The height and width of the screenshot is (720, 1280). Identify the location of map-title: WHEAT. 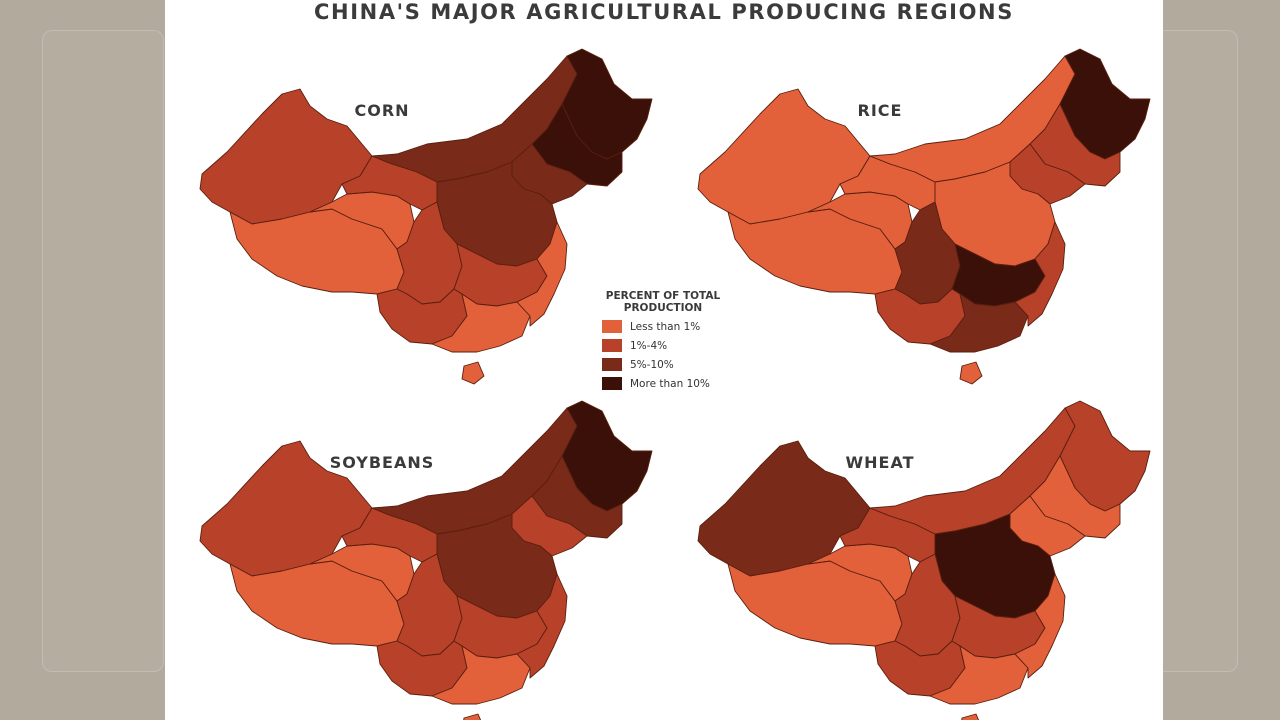
(879, 462).